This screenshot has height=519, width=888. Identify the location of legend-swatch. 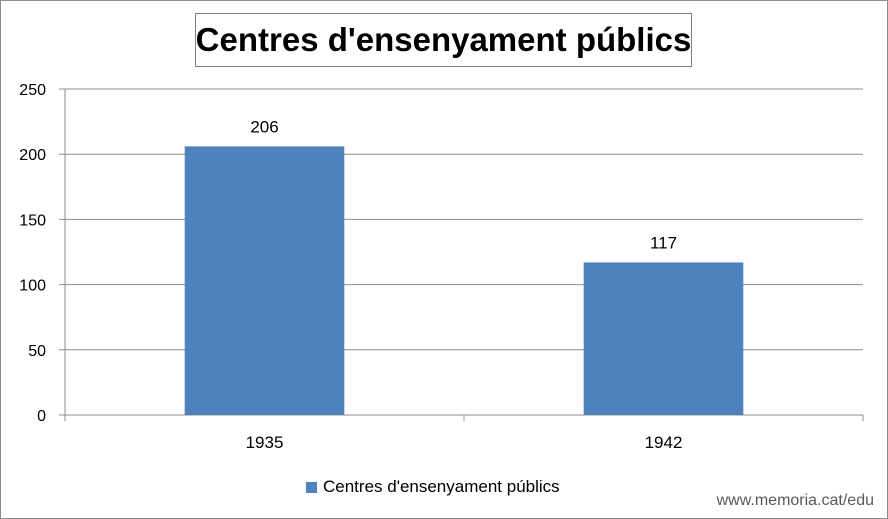
(311, 487).